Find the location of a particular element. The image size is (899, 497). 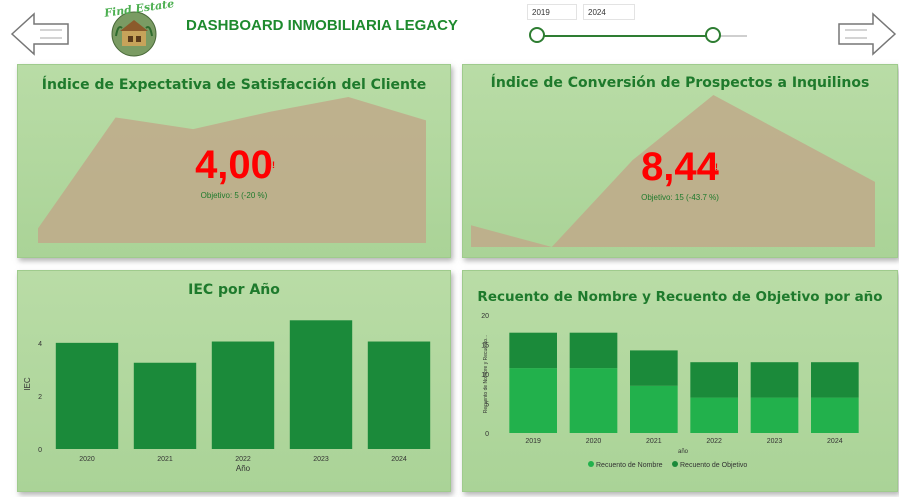

x-axis-label: Año is located at coordinates (243, 468).